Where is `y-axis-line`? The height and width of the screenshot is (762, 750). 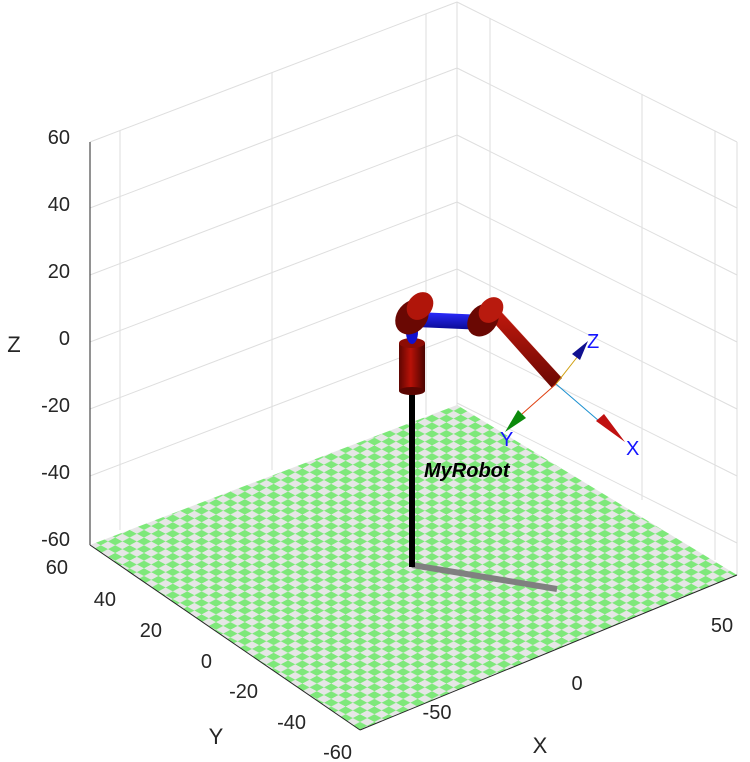
y-axis-line is located at coordinates (225, 637).